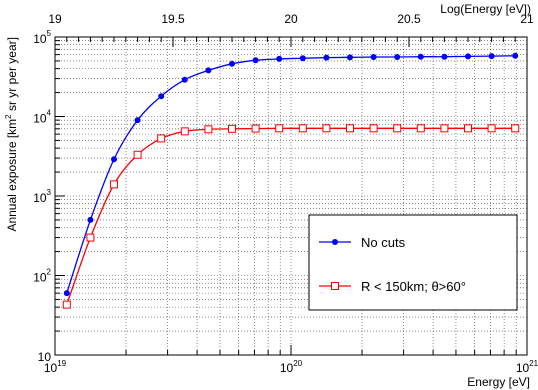  Describe the element at coordinates (533, 363) in the screenshot. I see `x-tick-label-exp: 21` at that location.